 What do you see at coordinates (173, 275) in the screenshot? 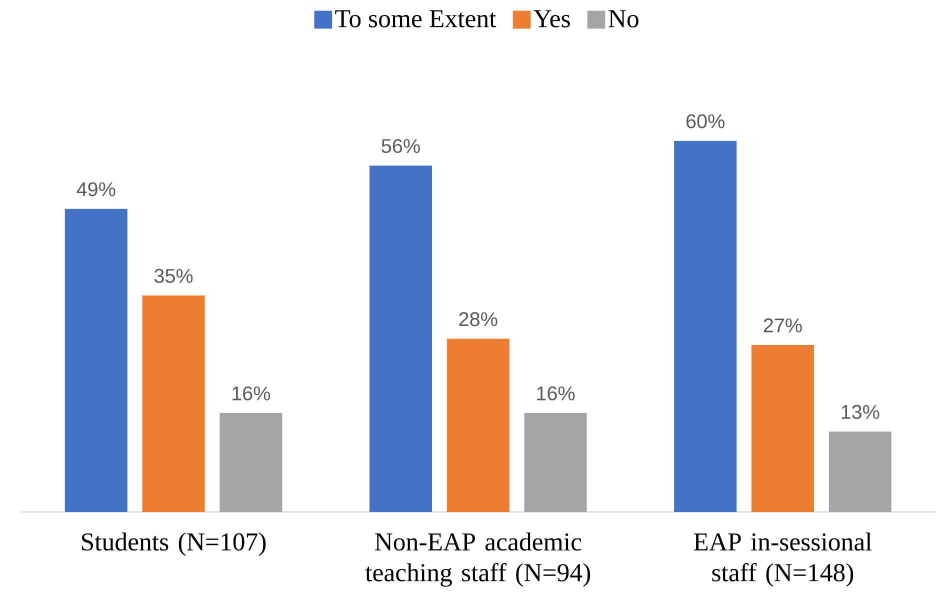
I see `data-label: 35%` at bounding box center [173, 275].